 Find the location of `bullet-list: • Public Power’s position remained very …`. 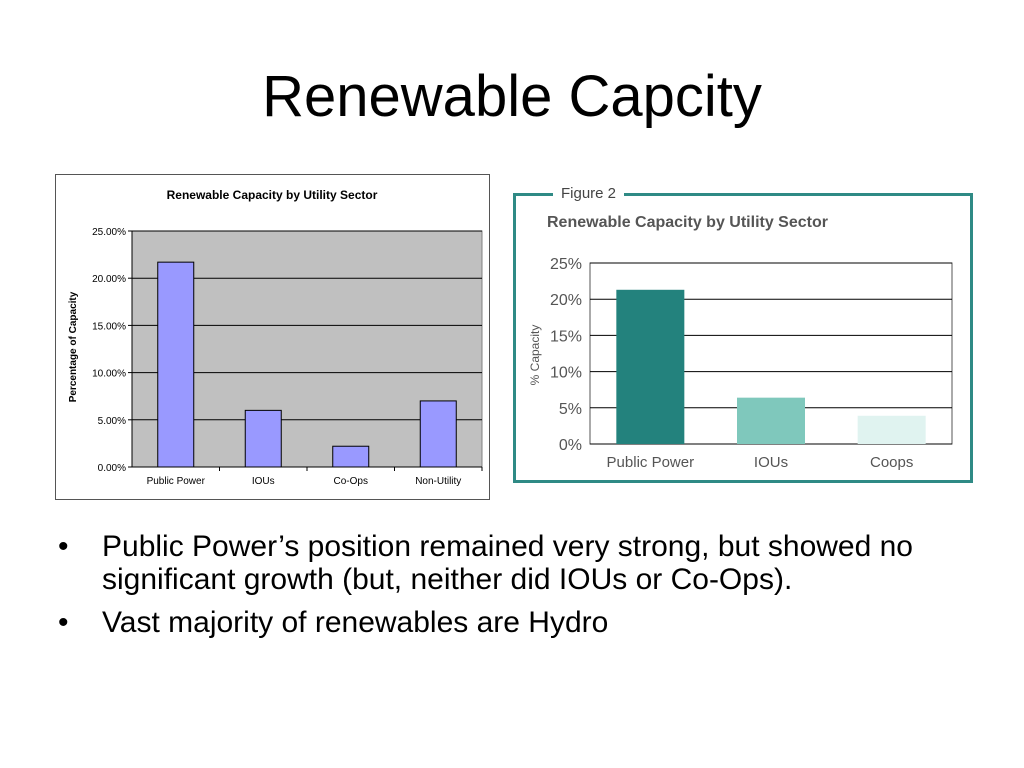

bullet-list: • Public Power’s position remained very … is located at coordinates (508, 589).